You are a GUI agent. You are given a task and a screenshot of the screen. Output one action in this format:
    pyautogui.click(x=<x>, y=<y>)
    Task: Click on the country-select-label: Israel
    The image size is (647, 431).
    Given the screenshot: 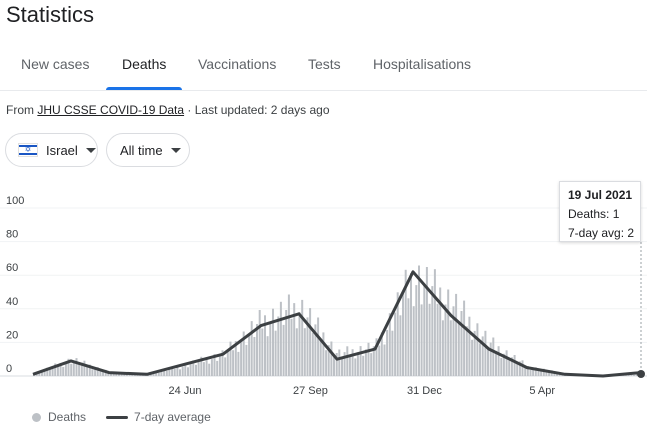 What is the action you would take?
    pyautogui.click(x=62, y=150)
    